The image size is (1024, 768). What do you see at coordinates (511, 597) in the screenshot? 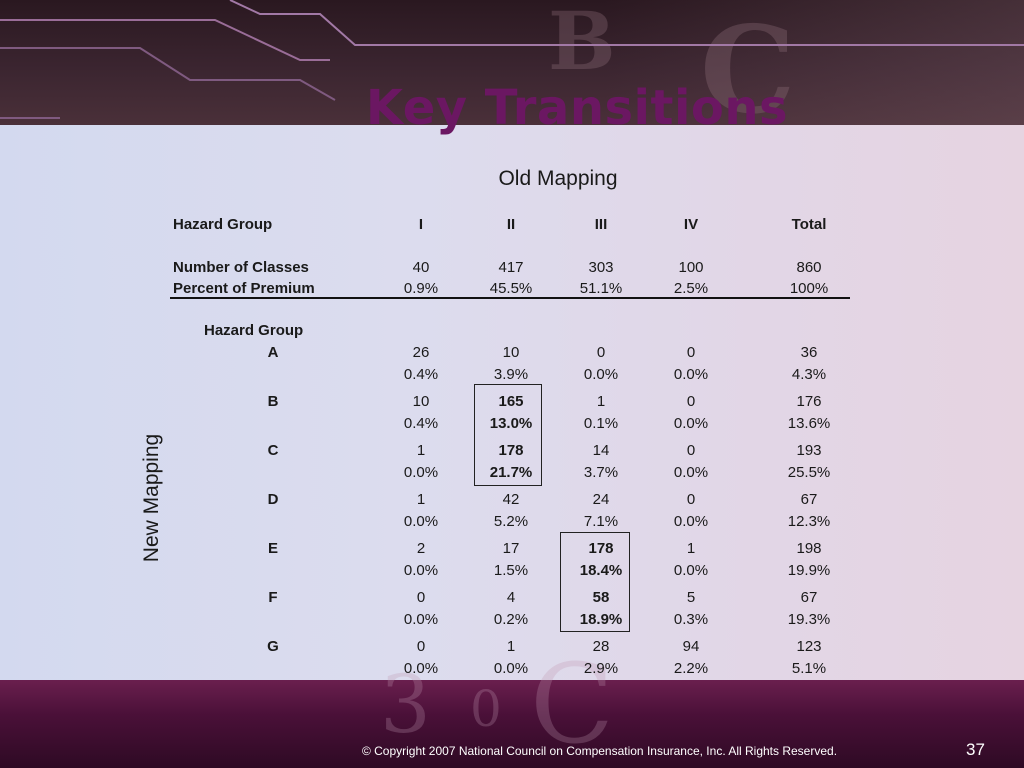
I see `group-count-cell: 4` at bounding box center [511, 597].